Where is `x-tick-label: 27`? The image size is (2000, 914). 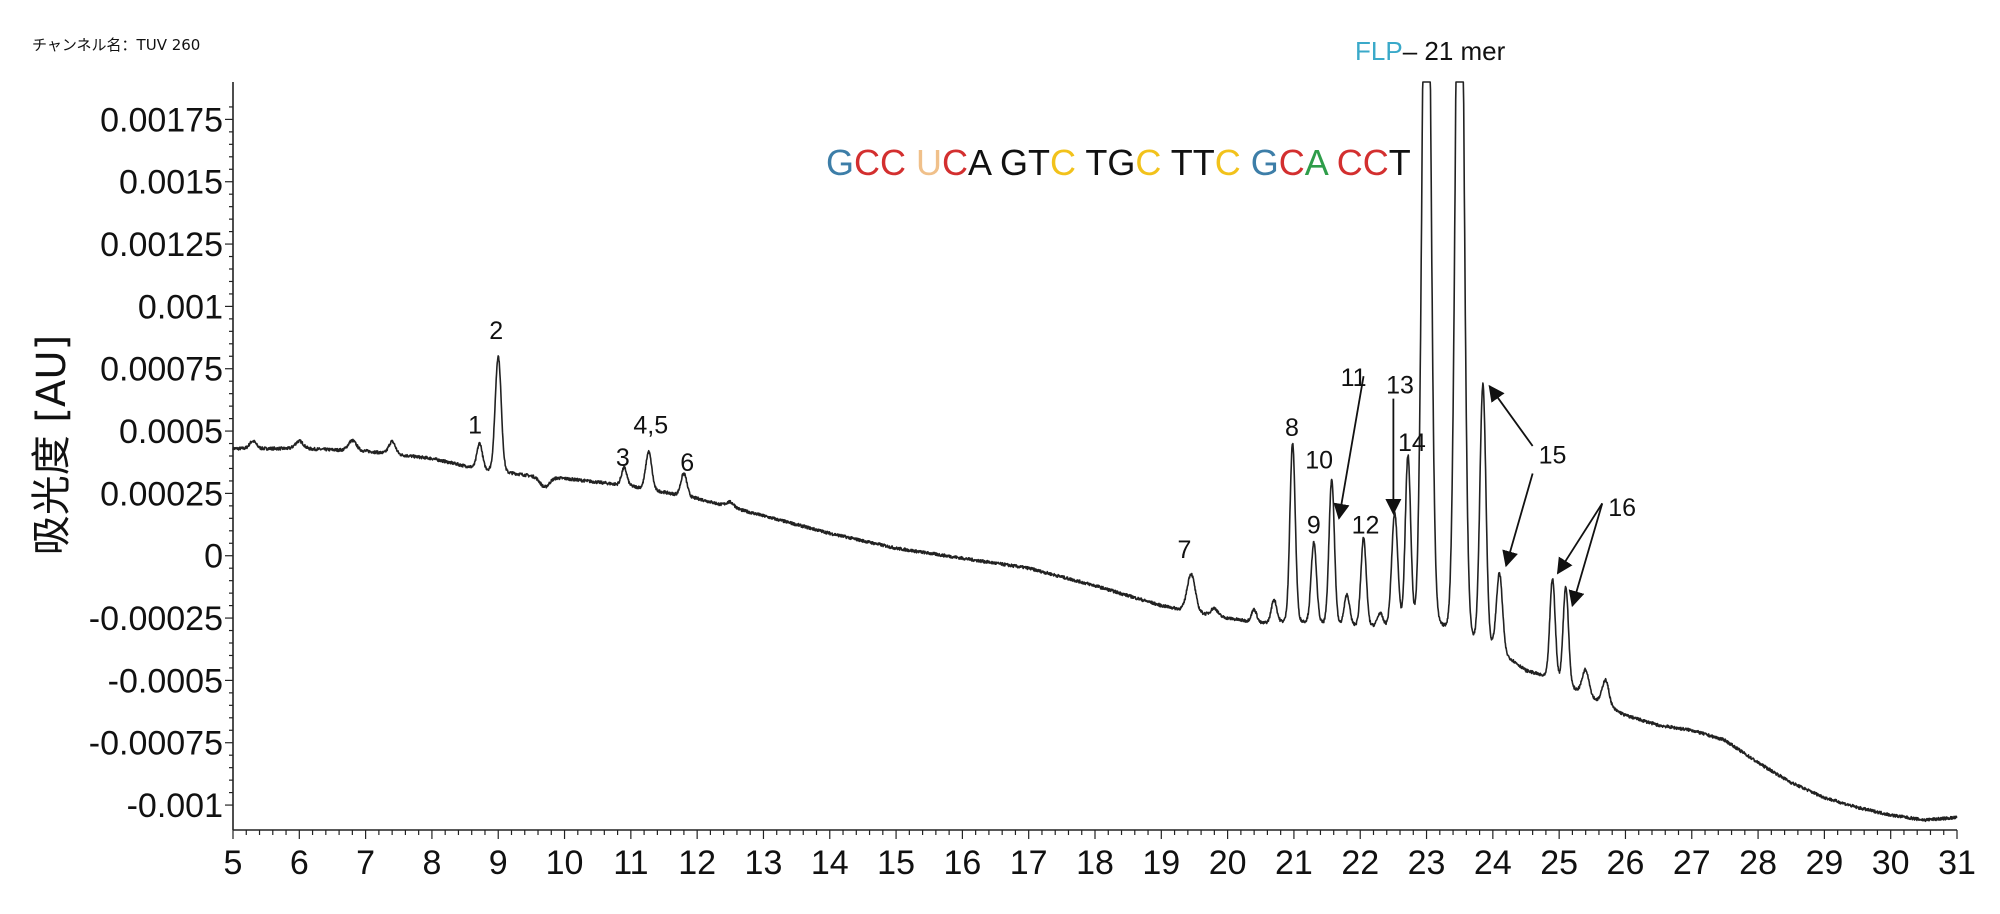 x-tick-label: 27 is located at coordinates (1692, 863).